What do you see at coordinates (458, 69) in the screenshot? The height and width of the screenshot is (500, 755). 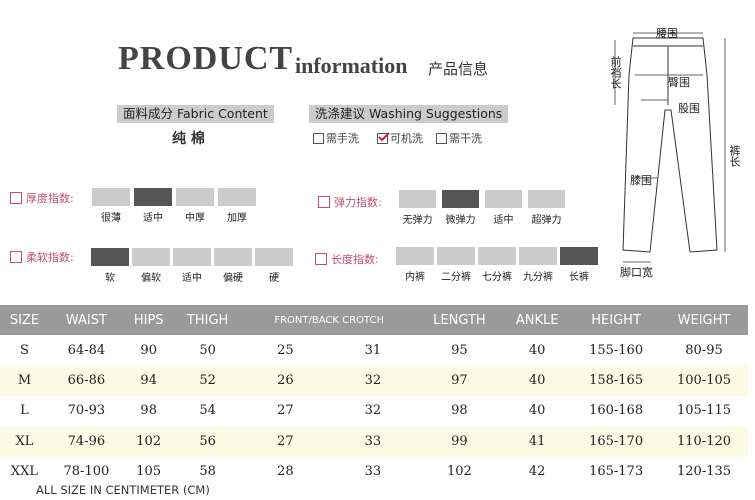 I see `subtitle-cn: 产品信息` at bounding box center [458, 69].